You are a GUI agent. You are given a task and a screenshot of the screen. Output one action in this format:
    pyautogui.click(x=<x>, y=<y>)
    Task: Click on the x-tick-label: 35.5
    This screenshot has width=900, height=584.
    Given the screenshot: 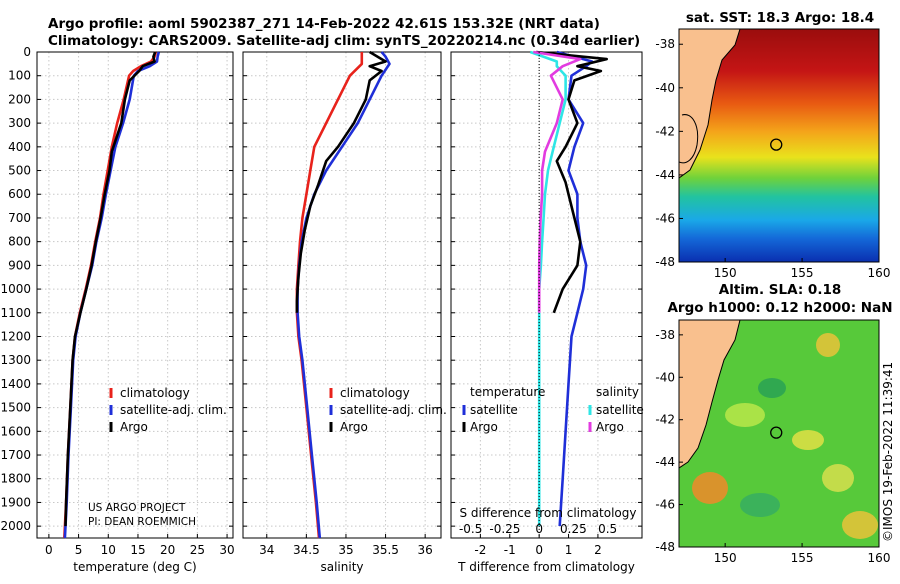 What is the action you would take?
    pyautogui.click(x=385, y=550)
    